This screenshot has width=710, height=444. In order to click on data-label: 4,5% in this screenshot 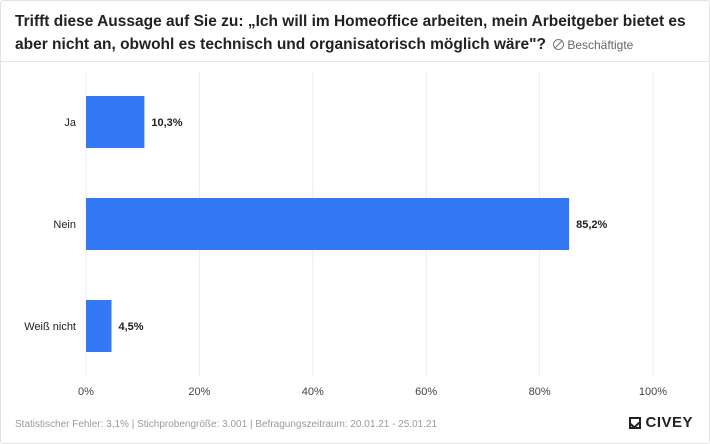, I will do `click(131, 327)`.